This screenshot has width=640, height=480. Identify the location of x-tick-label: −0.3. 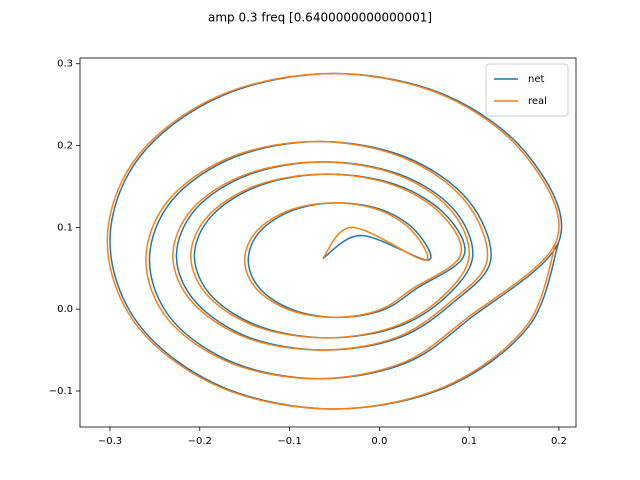
(110, 441).